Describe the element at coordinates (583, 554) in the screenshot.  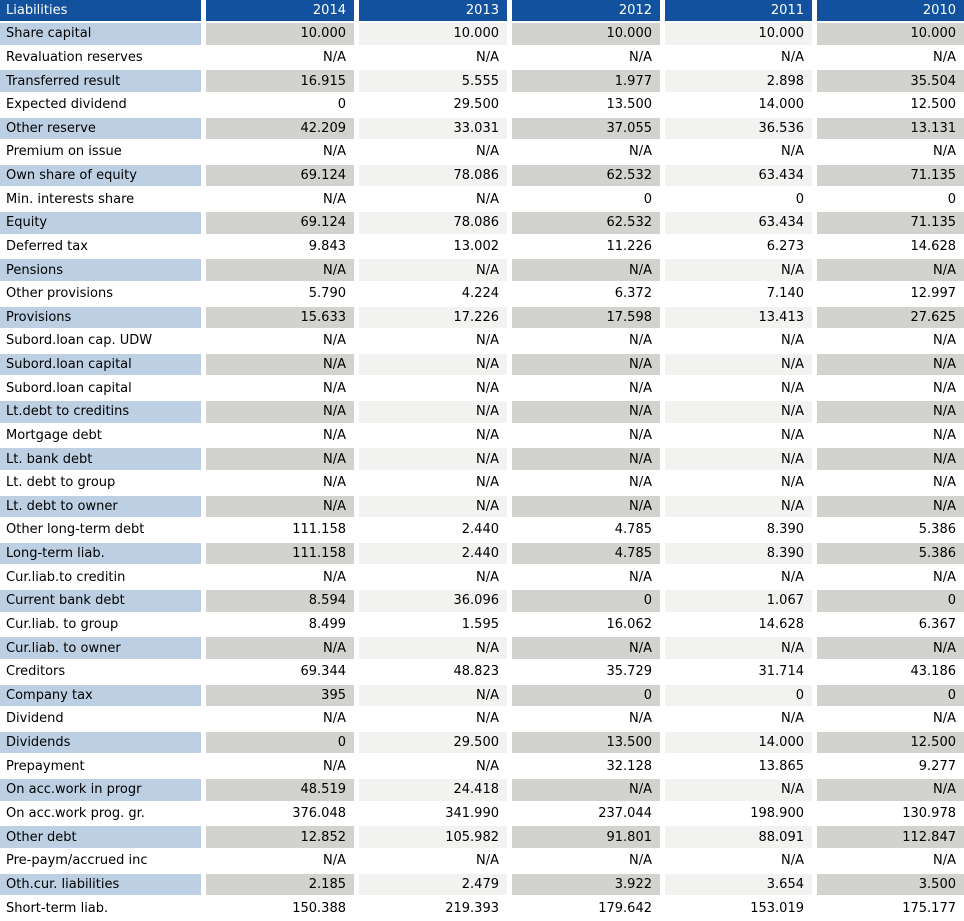
I see `value-cell: 4.785` at that location.